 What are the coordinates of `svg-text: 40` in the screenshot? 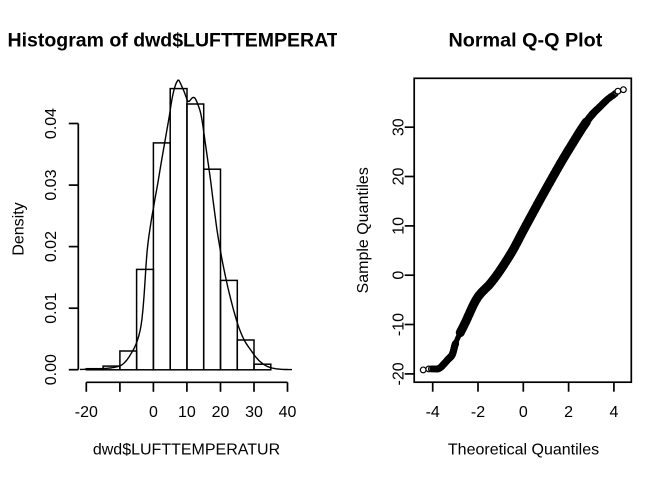 It's located at (288, 412).